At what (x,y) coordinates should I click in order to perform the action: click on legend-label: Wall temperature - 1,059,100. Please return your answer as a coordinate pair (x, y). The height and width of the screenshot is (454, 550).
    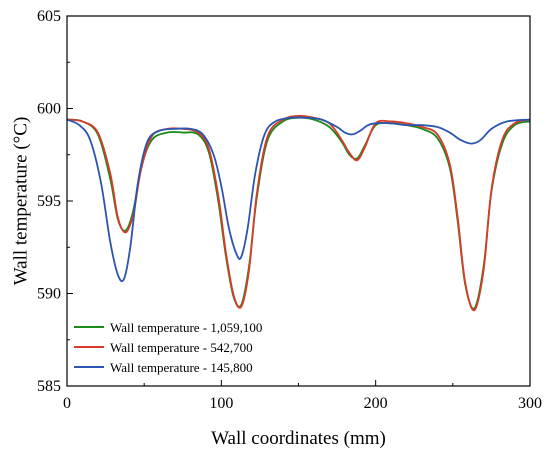
    Looking at the image, I should click on (186, 327).